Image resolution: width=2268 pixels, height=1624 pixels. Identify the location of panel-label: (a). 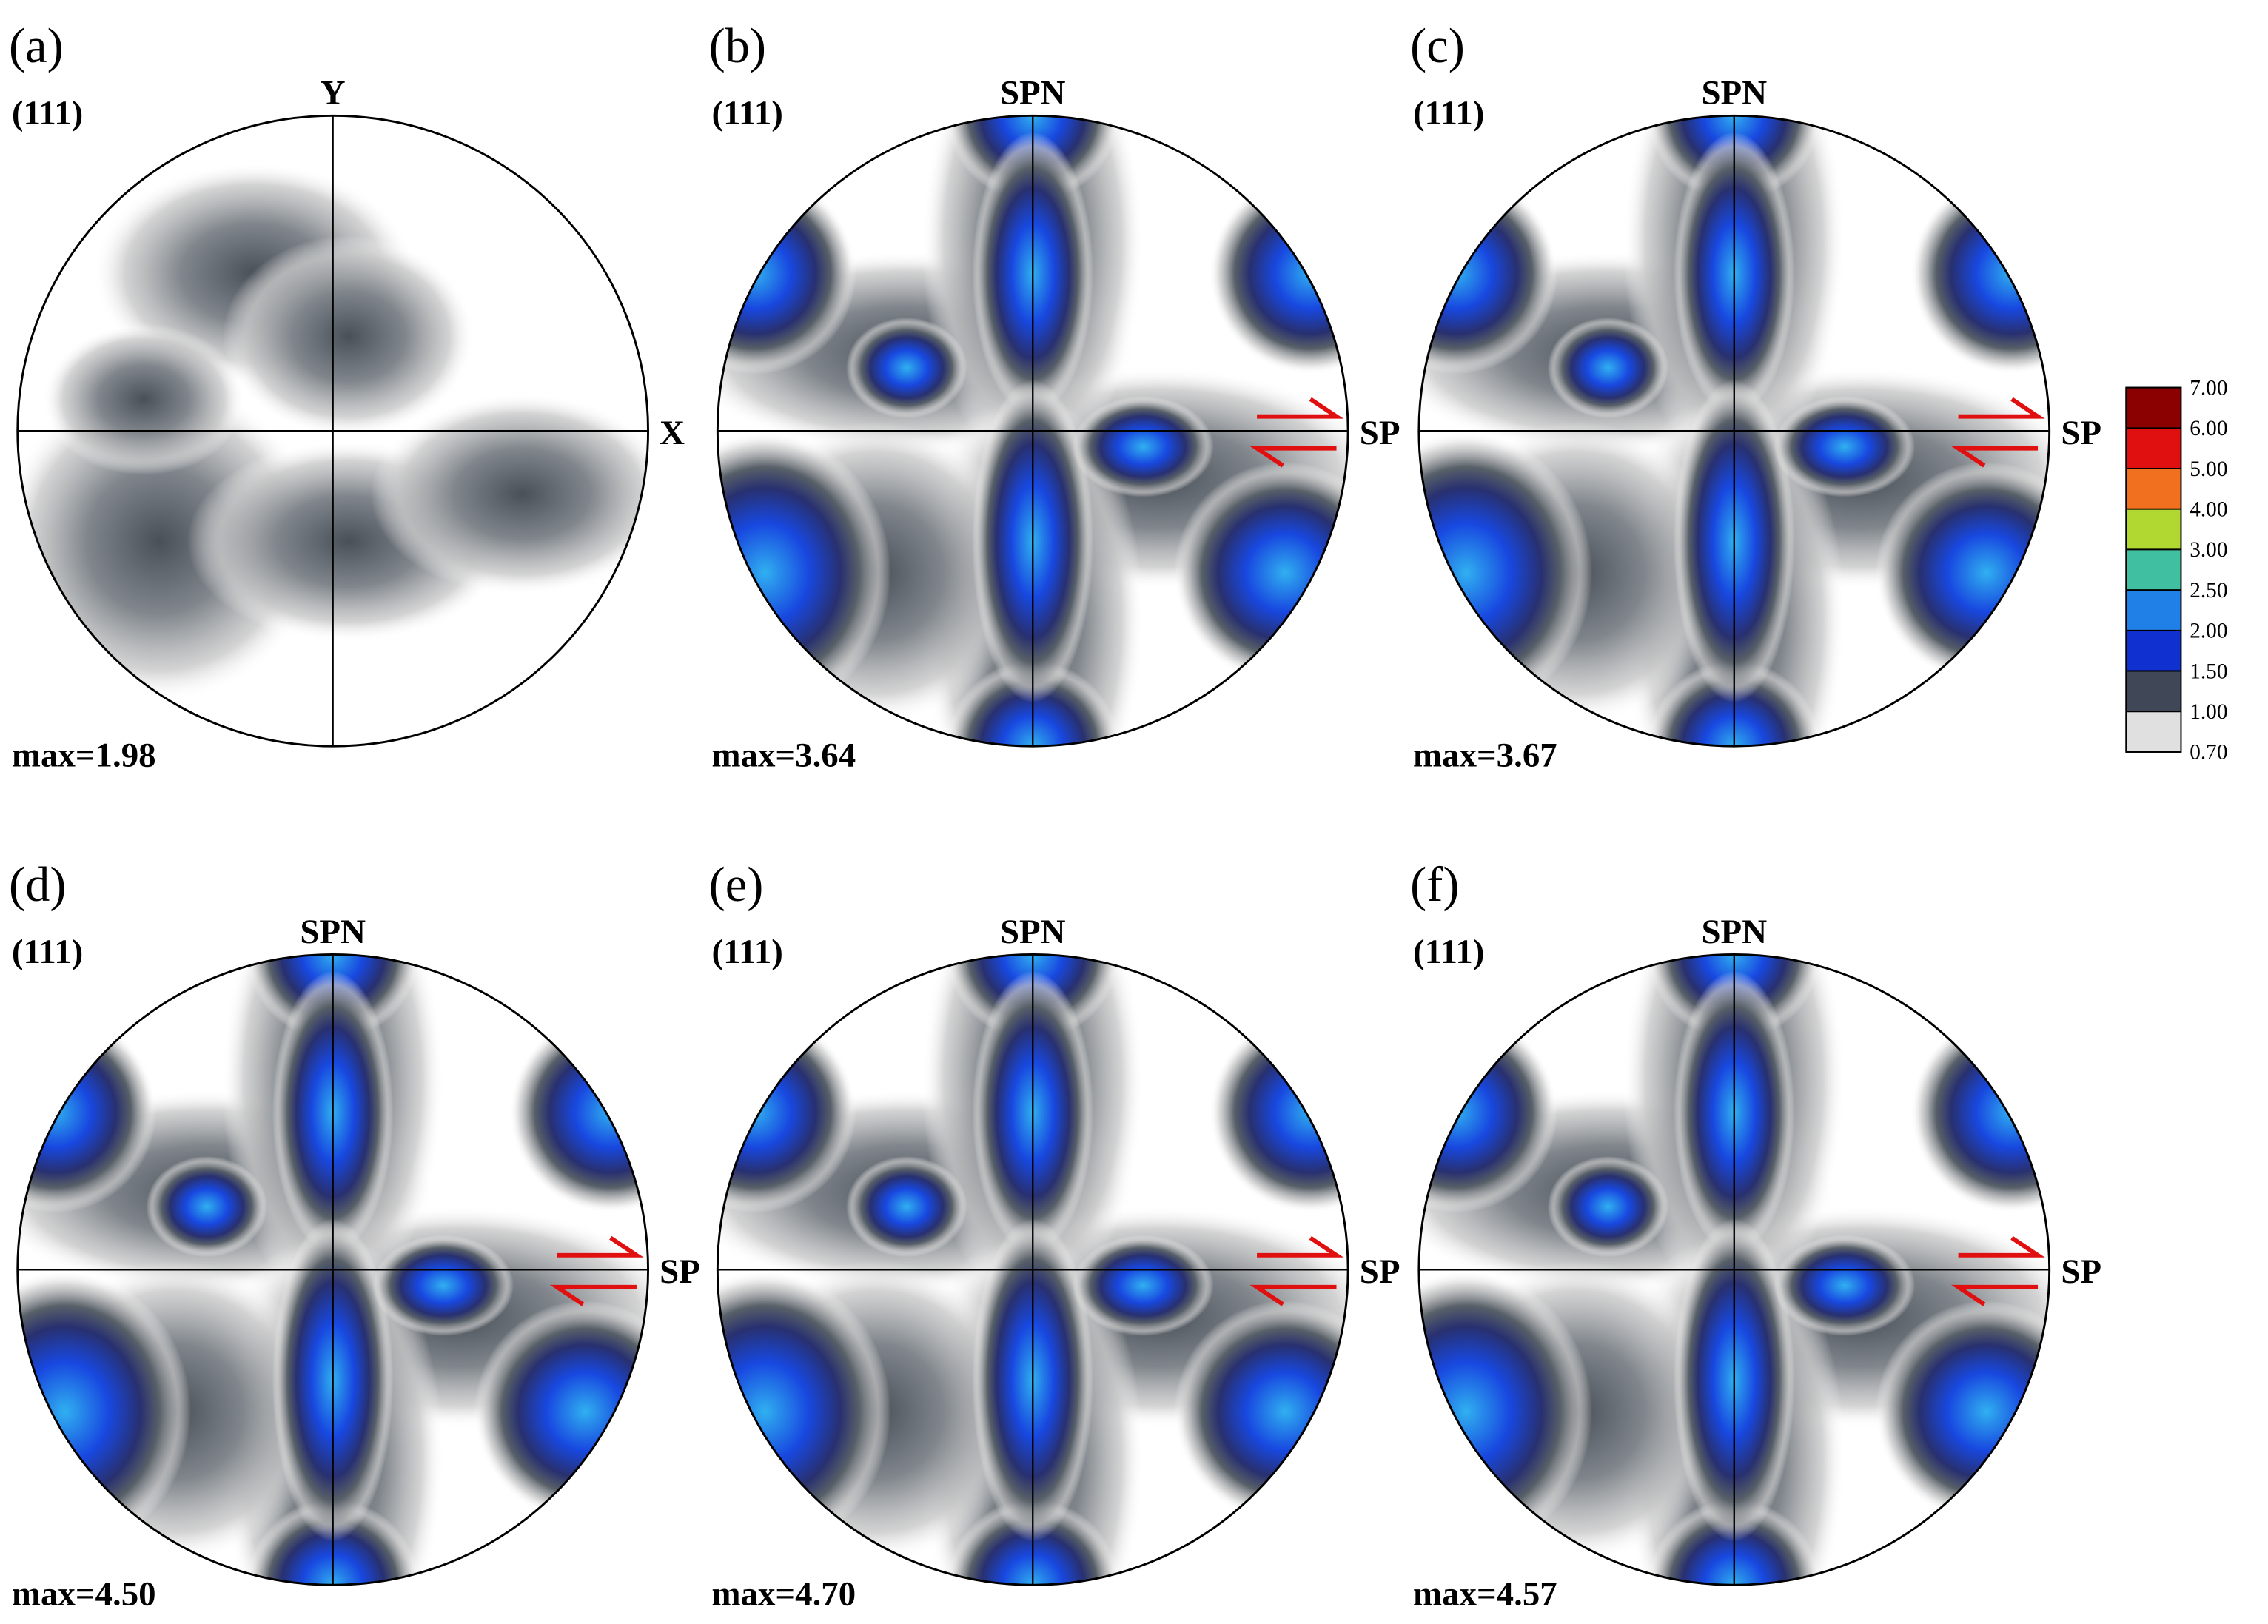
(36, 46).